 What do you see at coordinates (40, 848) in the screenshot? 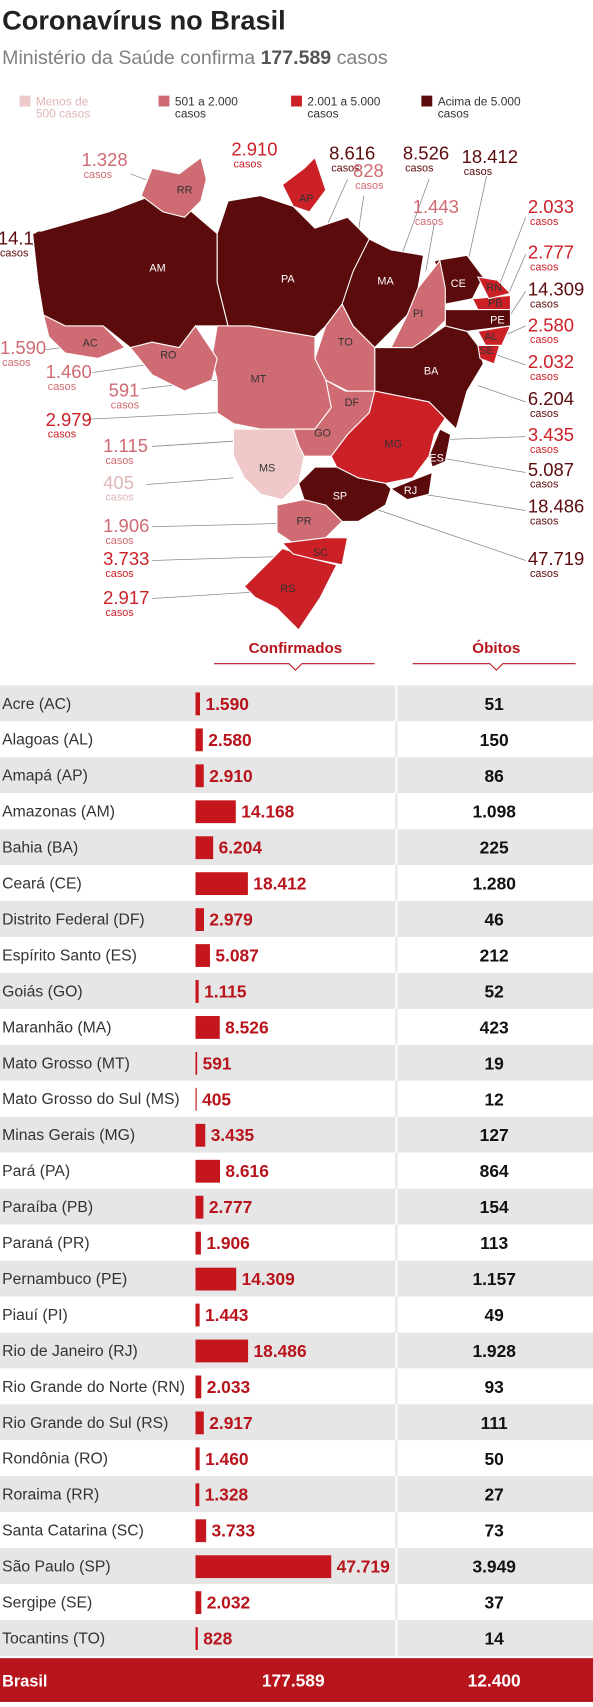
I see `state-name: Bahia (BA)` at bounding box center [40, 848].